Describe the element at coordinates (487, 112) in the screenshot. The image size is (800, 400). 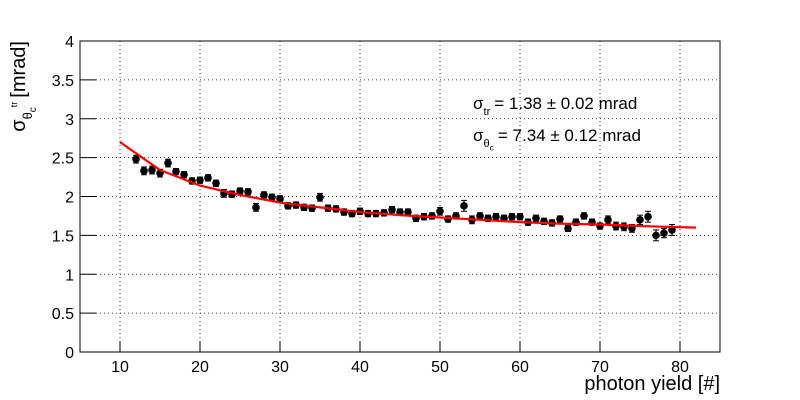
I see `annotation-sub: tr` at that location.